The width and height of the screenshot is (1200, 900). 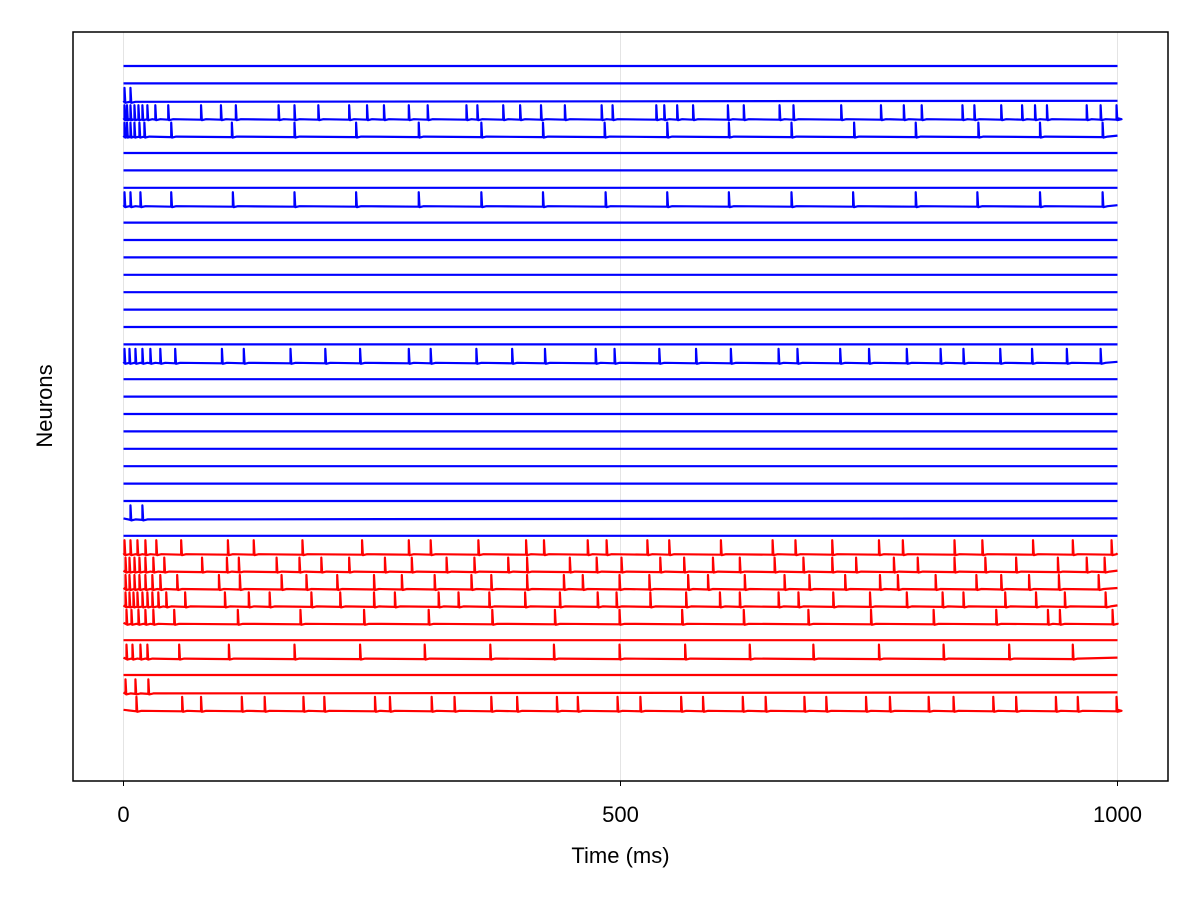 I want to click on x-axis-ticks: 0 500 1000, so click(x=629, y=804).